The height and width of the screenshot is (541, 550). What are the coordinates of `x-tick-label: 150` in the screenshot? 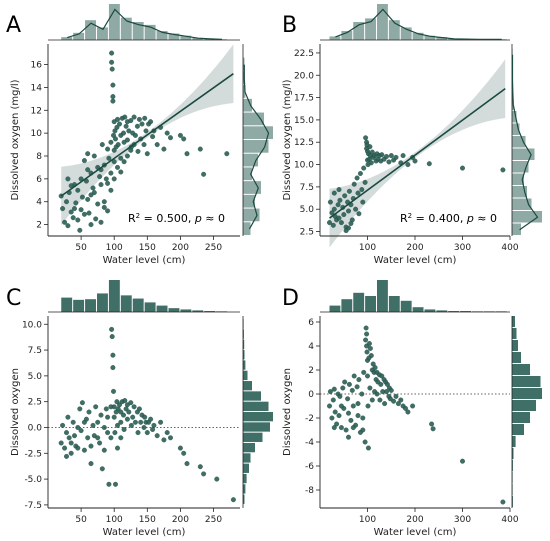 It's located at (147, 248).